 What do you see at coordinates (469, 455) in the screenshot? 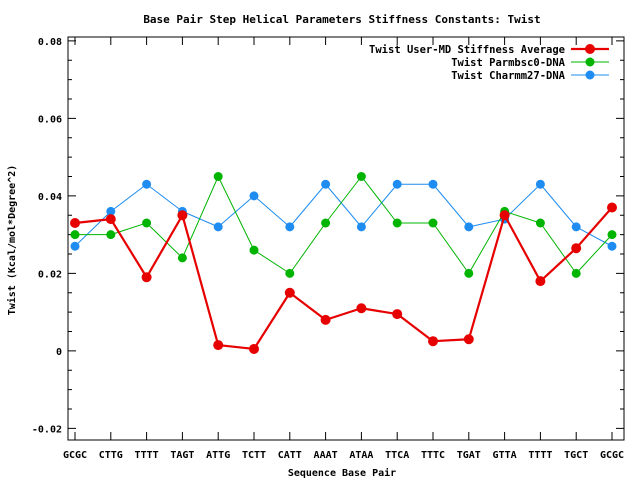
I see `x-tick-label: TGAT` at bounding box center [469, 455].